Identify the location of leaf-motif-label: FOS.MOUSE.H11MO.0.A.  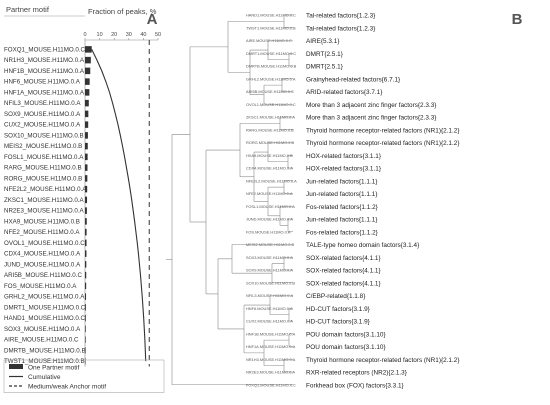
(268, 231).